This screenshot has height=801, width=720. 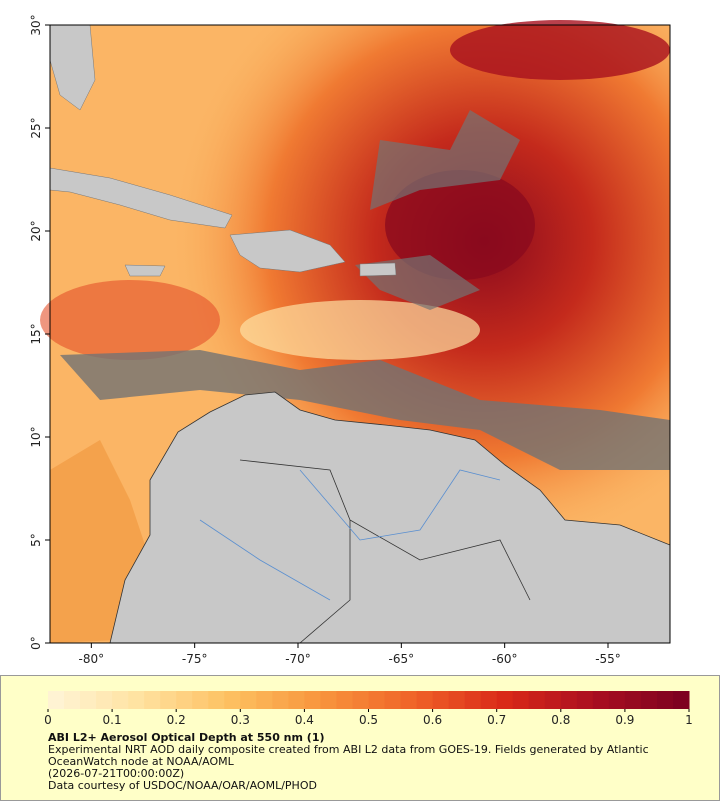 What do you see at coordinates (36, 540) in the screenshot?
I see `y-tick-label: 5°` at bounding box center [36, 540].